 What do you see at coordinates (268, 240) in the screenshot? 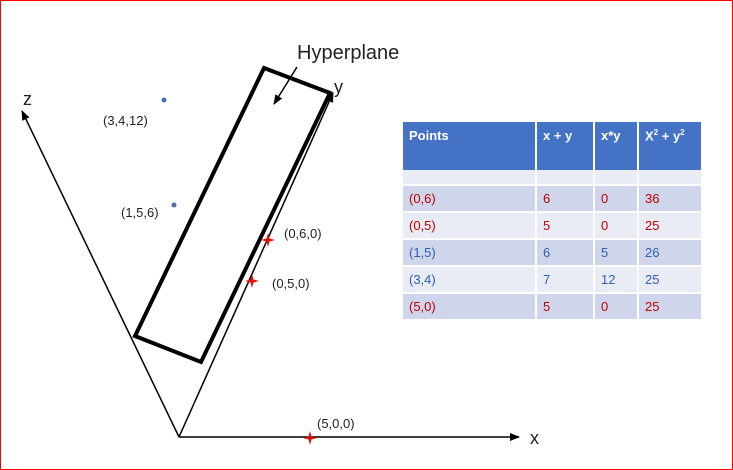
I see `point-0-6-0-star` at bounding box center [268, 240].